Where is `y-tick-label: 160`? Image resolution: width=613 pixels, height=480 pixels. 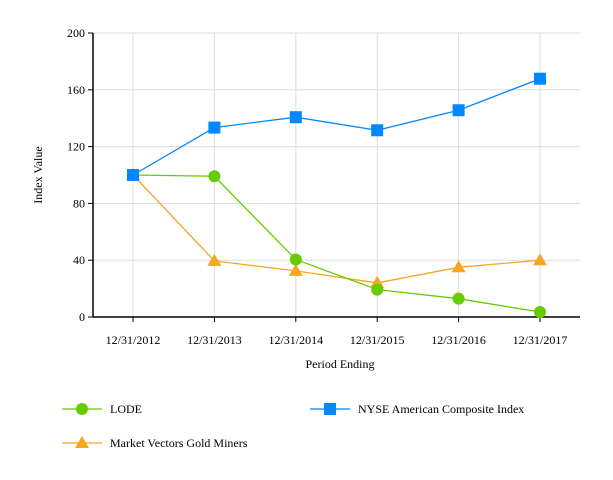
y-tick-label: 160 is located at coordinates (76, 90).